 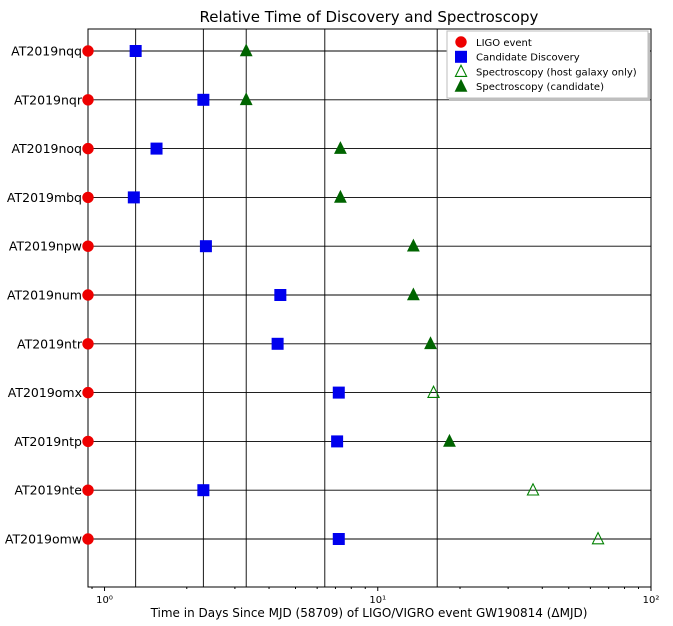 I want to click on legend-label: Candidate Discovery, so click(x=528, y=58).